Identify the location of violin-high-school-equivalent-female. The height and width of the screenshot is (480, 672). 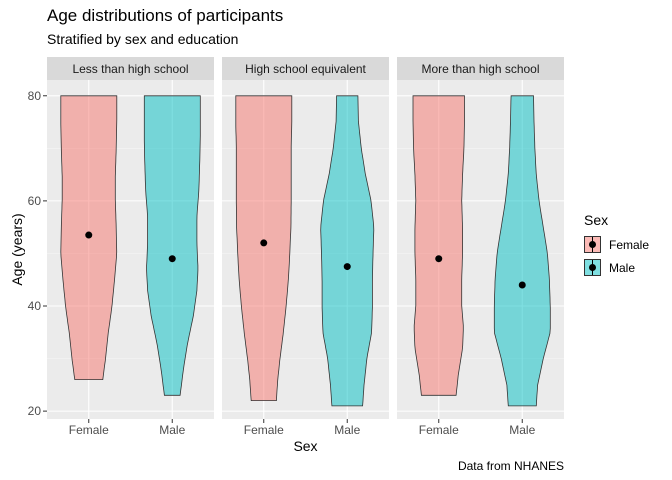
(264, 248).